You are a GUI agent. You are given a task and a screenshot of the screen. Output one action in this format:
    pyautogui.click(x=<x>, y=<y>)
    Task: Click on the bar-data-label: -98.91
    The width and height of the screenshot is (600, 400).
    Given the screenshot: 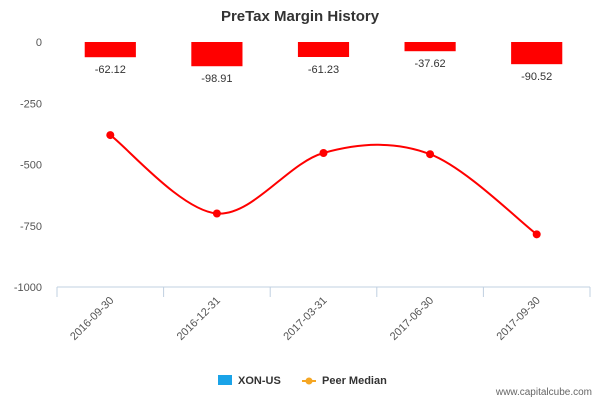 What is the action you would take?
    pyautogui.click(x=216, y=79)
    